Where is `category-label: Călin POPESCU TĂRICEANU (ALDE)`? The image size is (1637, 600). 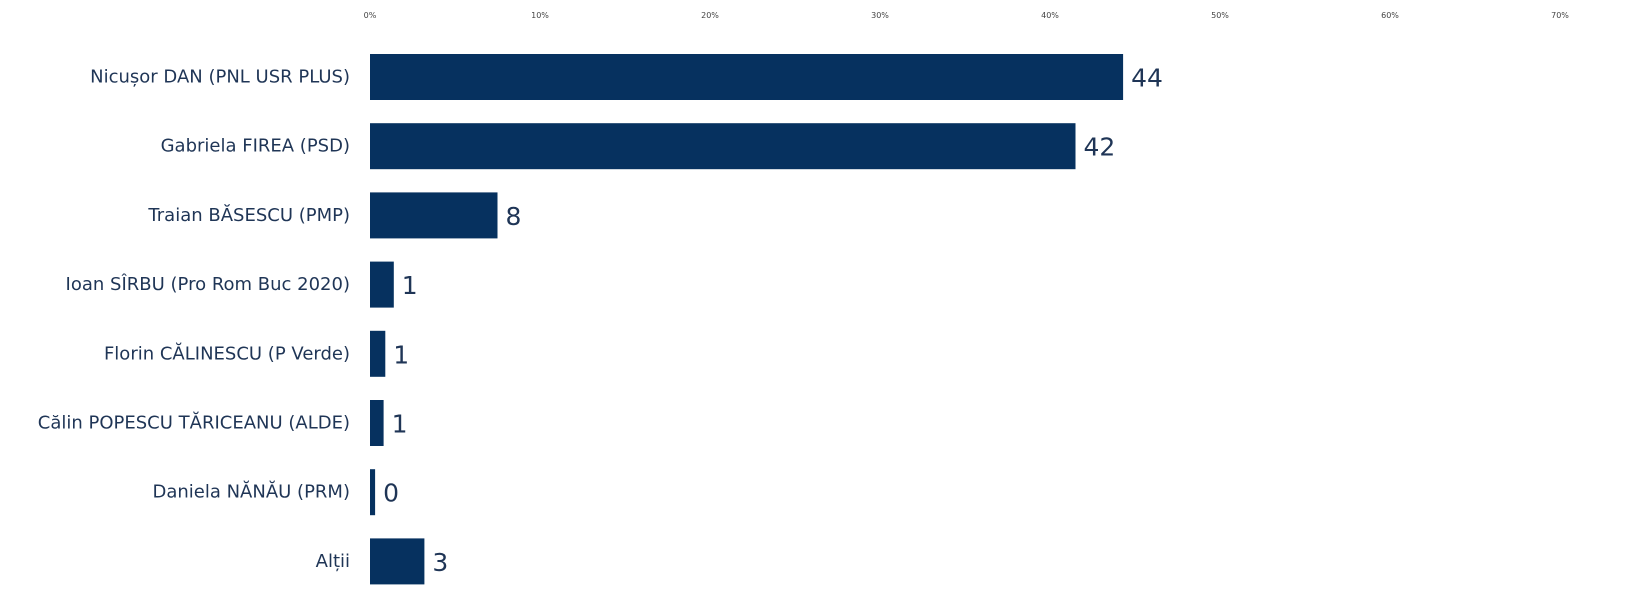 category-label: Călin POPESCU TĂRICEANU (ALDE) is located at coordinates (194, 423).